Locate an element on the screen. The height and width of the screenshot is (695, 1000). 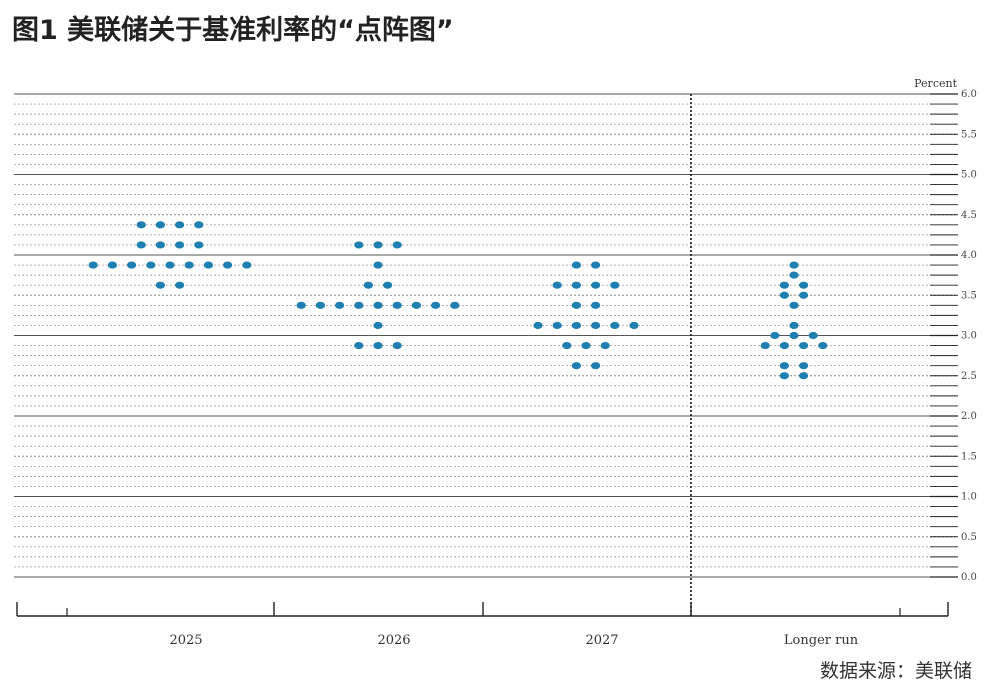
y-axis-unit: Percent is located at coordinates (935, 83).